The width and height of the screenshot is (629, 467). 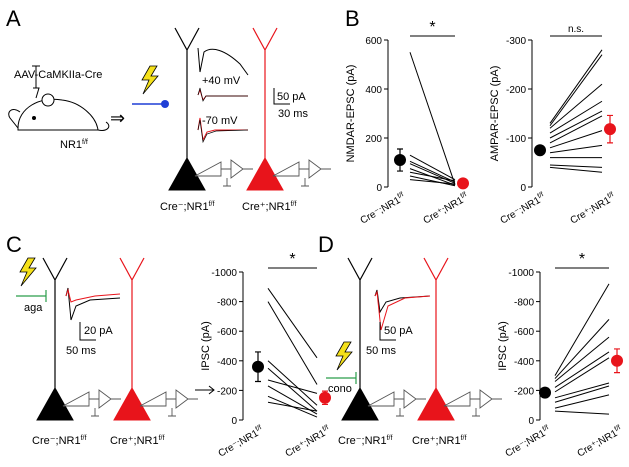 I want to click on drug-bar, so click(x=341, y=378).